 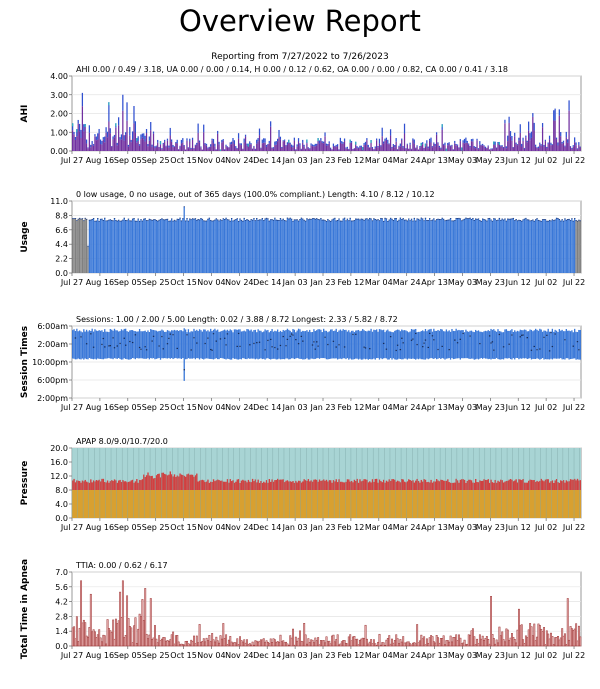 I want to click on x-tick-label: May 23, so click(x=490, y=282).